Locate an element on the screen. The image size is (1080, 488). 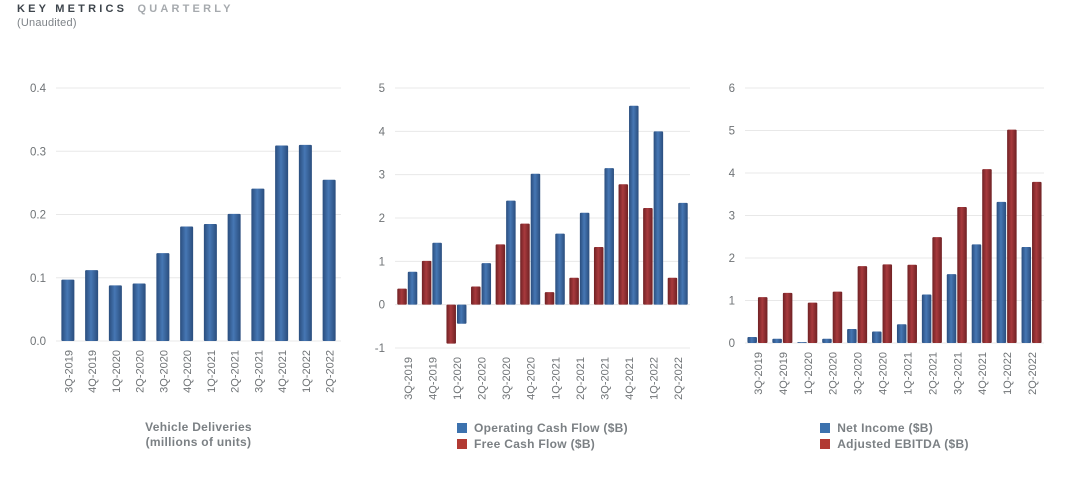
legend-label: Operating Cash Flow ($B) is located at coordinates (551, 427).